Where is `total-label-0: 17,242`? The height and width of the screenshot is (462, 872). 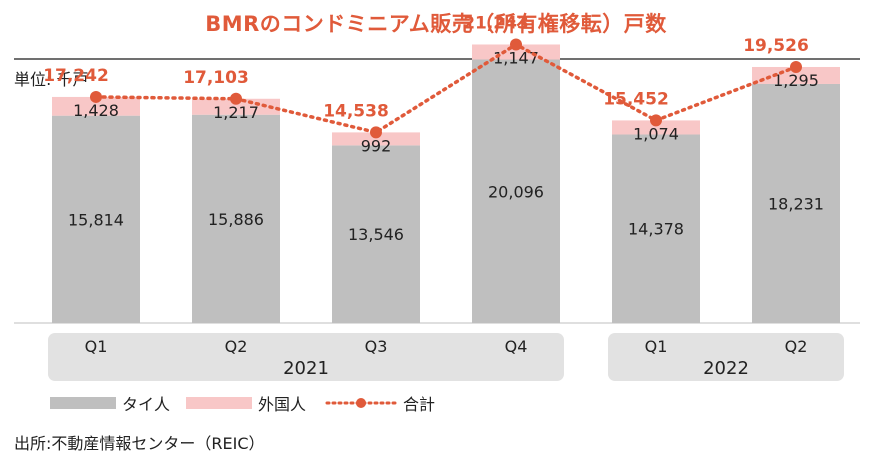
total-label-0: 17,242 is located at coordinates (76, 76).